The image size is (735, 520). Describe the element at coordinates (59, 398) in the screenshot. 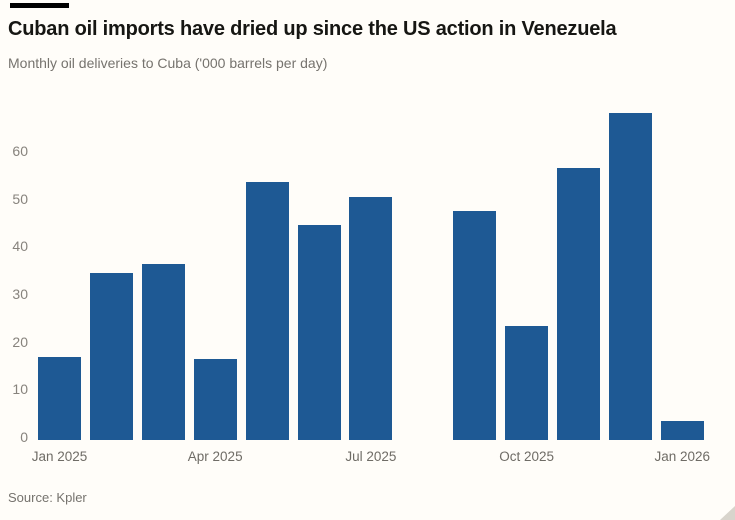

I see `bar-jan-2025` at that location.